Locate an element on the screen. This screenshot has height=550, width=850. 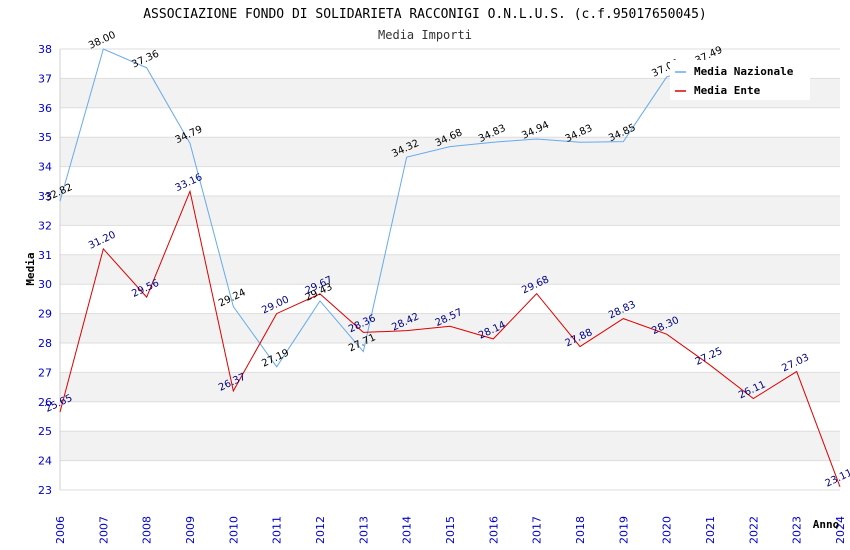
data-label: 38.00 is located at coordinates (102, 41).